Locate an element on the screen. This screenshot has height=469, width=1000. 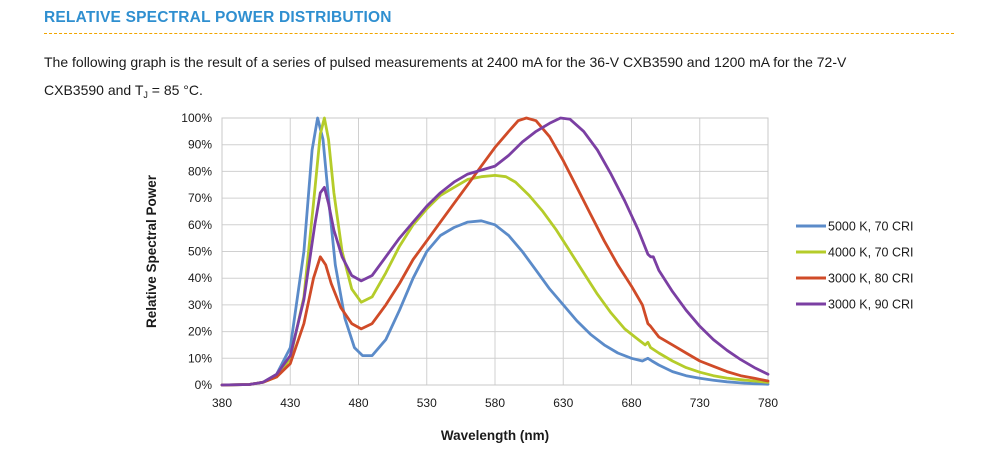
y-tick-label: 10% is located at coordinates (200, 358).